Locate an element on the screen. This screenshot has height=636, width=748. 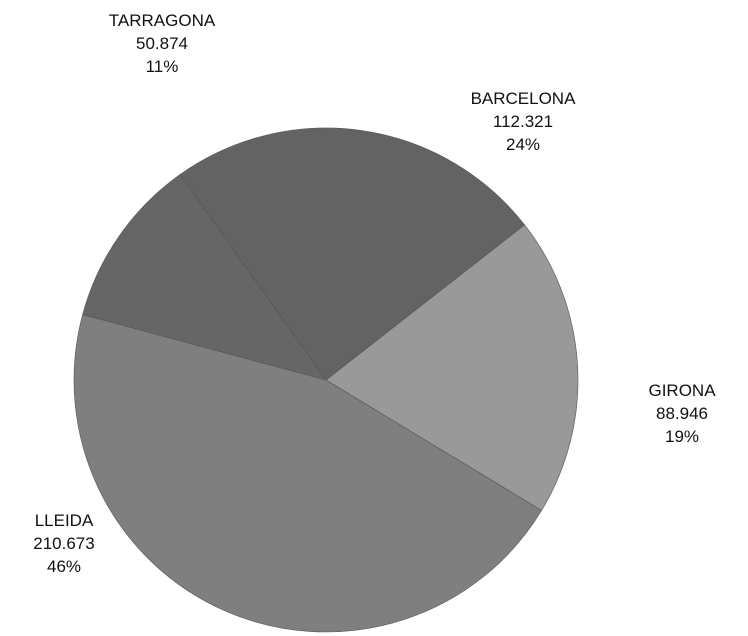
barcelona-percent-label: 24% is located at coordinates (523, 144).